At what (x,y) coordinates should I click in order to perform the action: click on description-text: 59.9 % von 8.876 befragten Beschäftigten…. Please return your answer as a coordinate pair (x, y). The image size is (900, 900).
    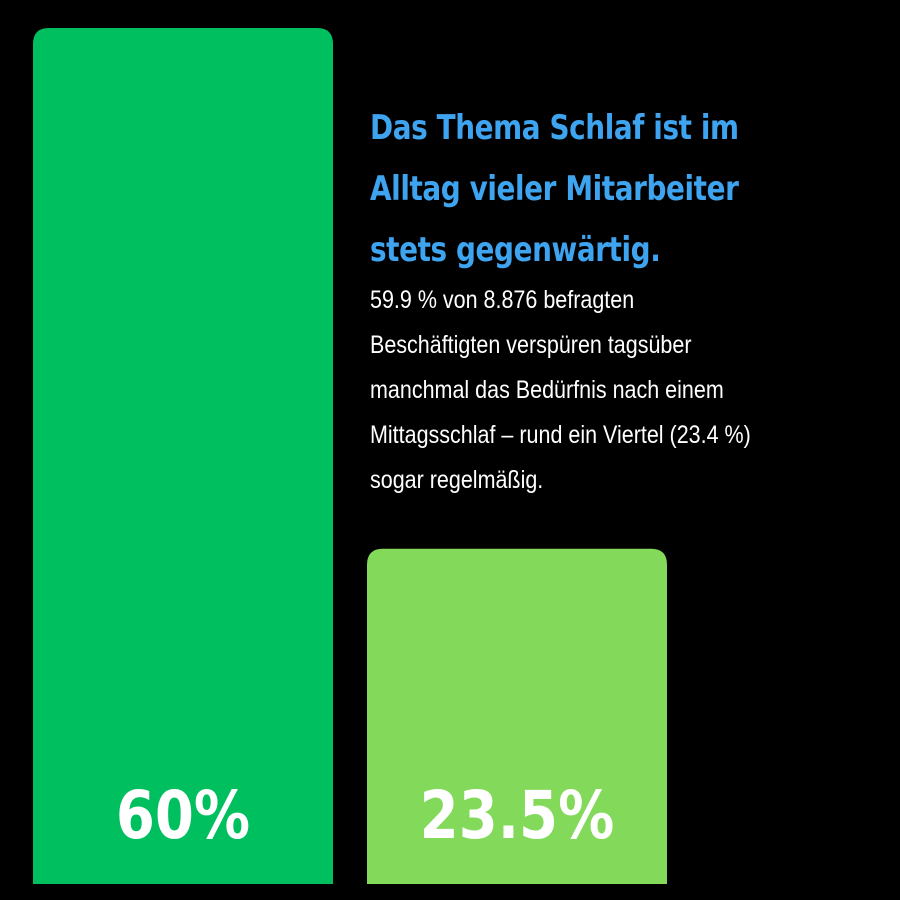
    Looking at the image, I should click on (560, 390).